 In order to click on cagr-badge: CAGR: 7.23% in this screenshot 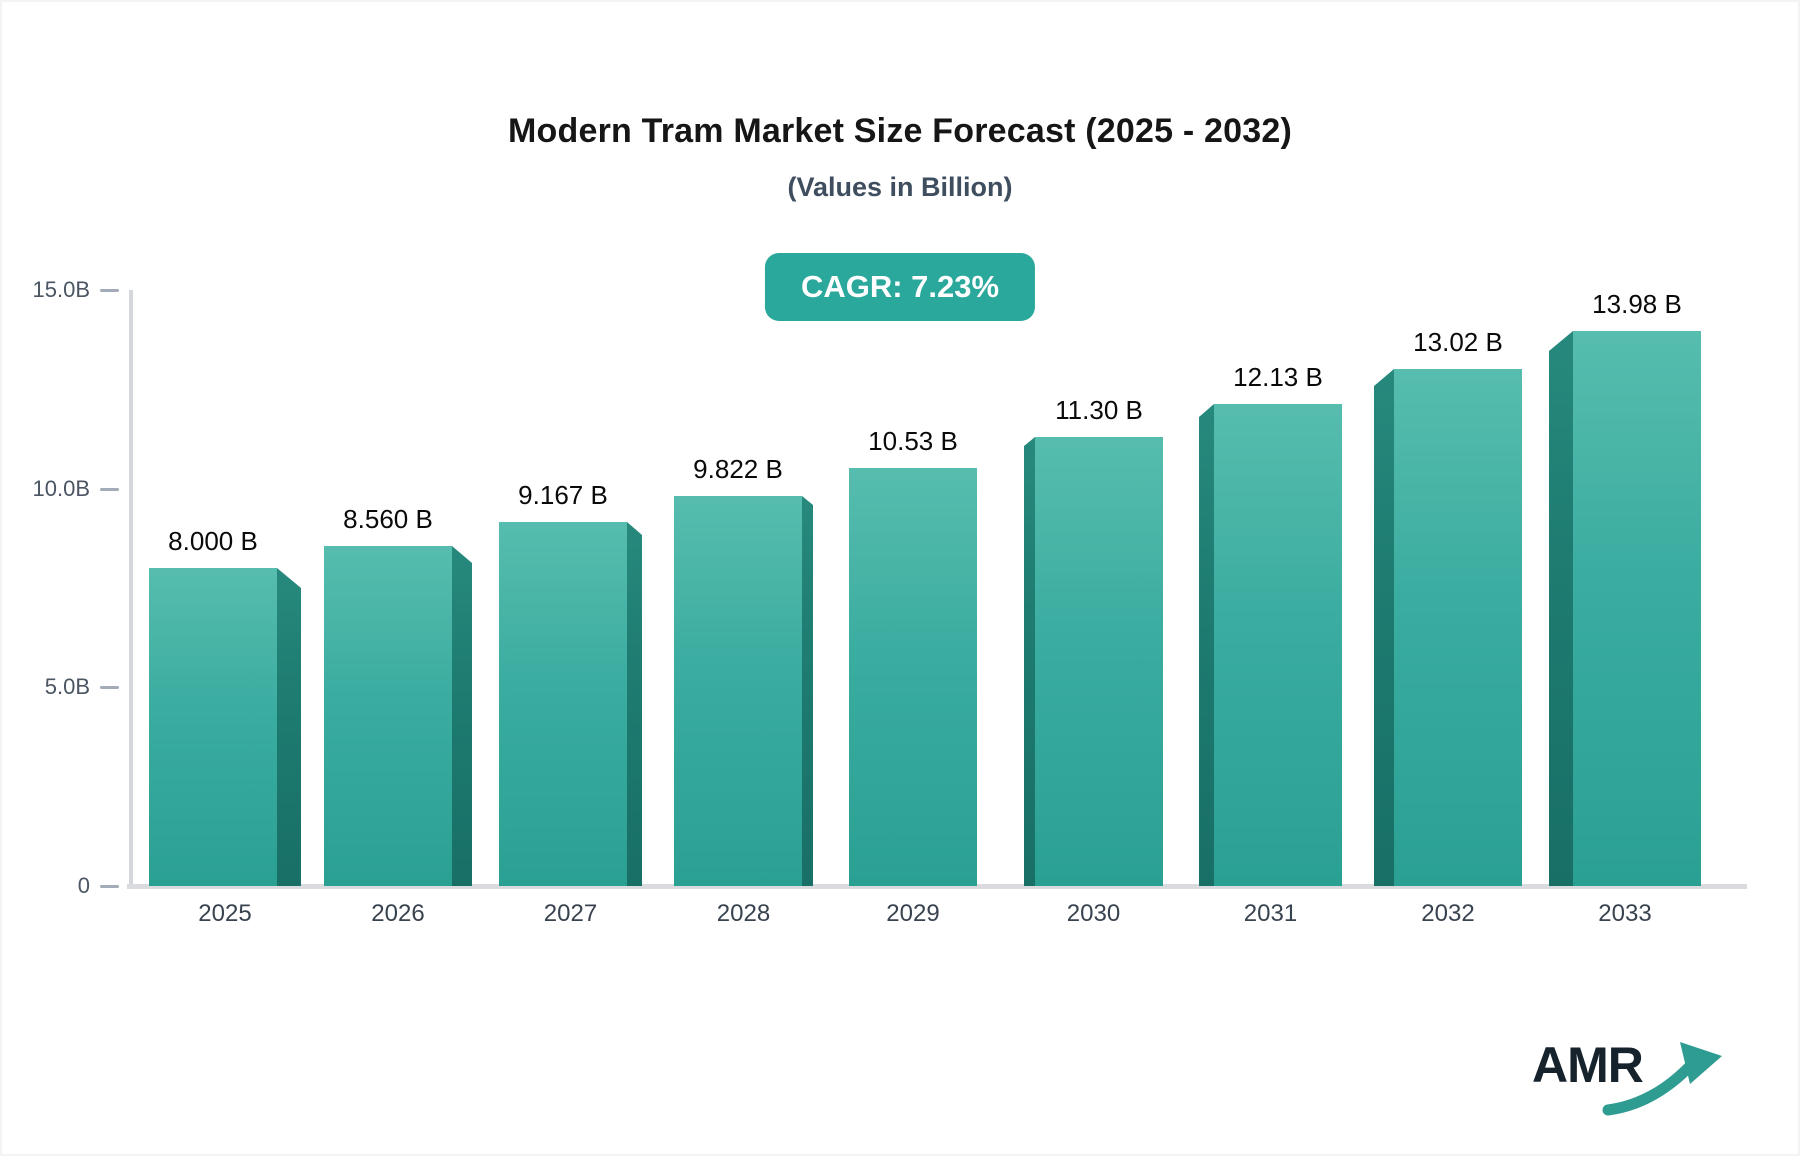, I will do `click(900, 287)`.